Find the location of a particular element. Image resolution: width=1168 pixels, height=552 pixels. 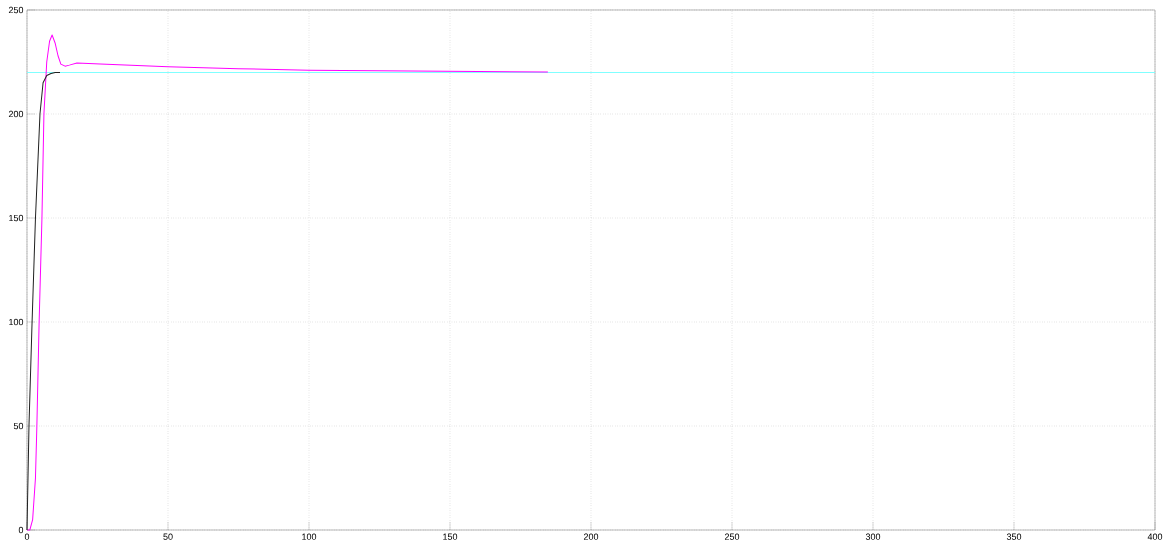

x-tick-label: 150 is located at coordinates (450, 536).